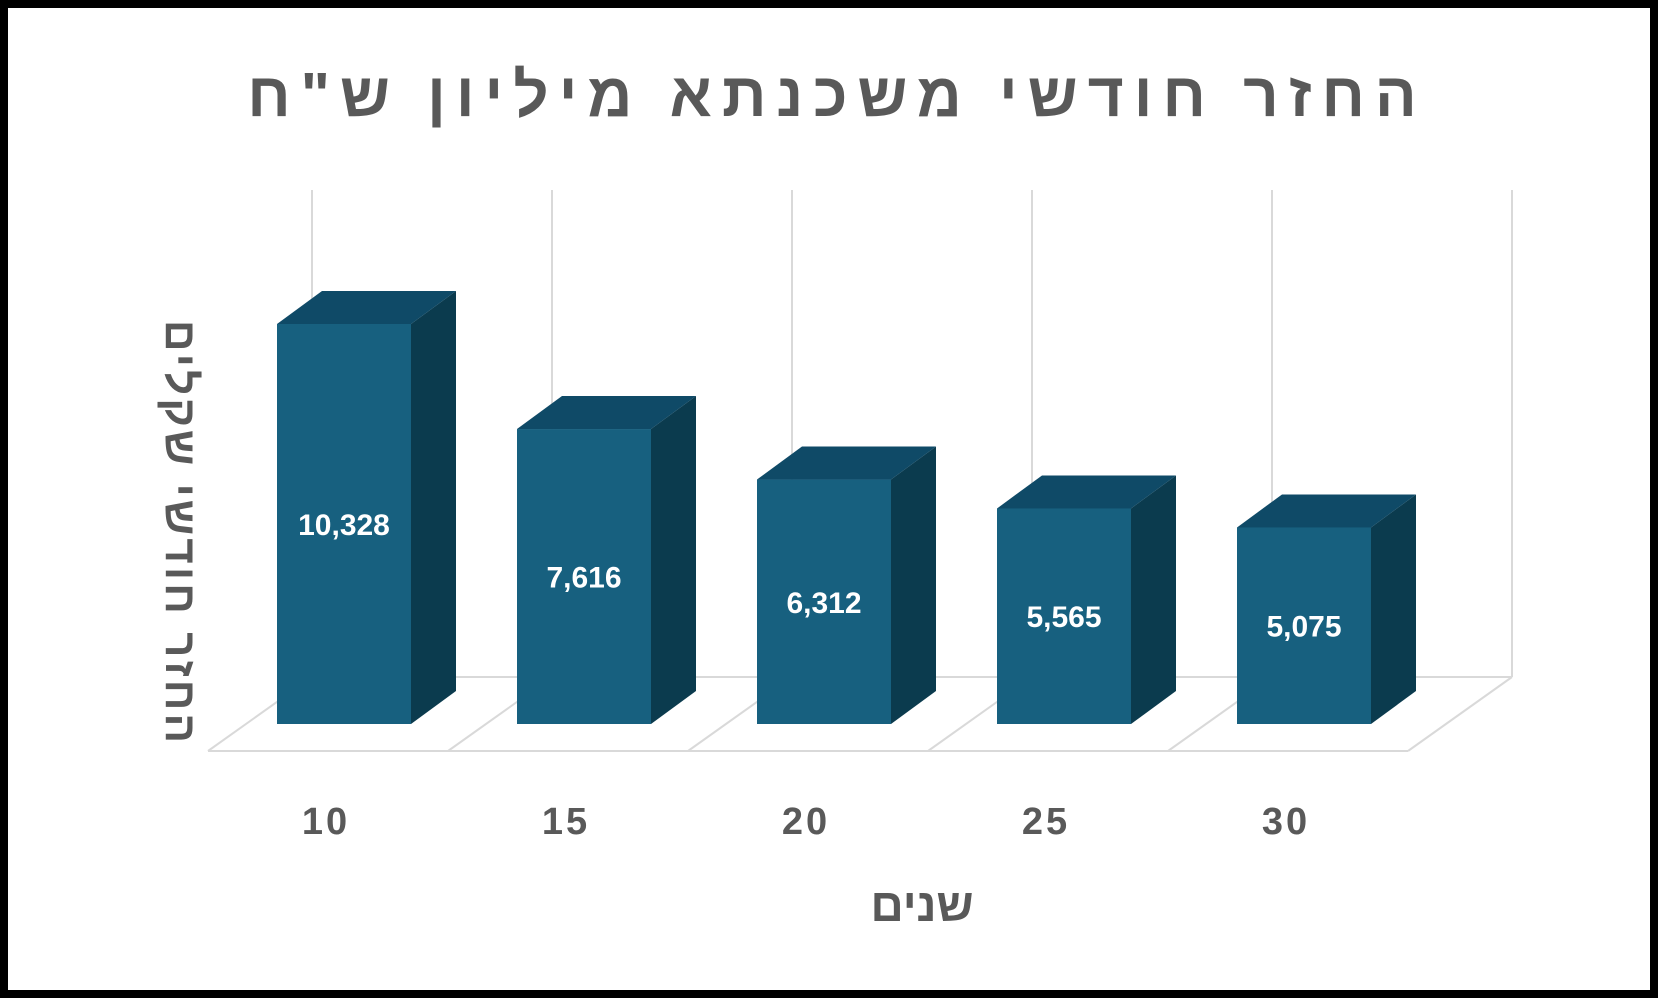 The height and width of the screenshot is (998, 1658). I want to click on x-tick-label: 20, so click(806, 822).